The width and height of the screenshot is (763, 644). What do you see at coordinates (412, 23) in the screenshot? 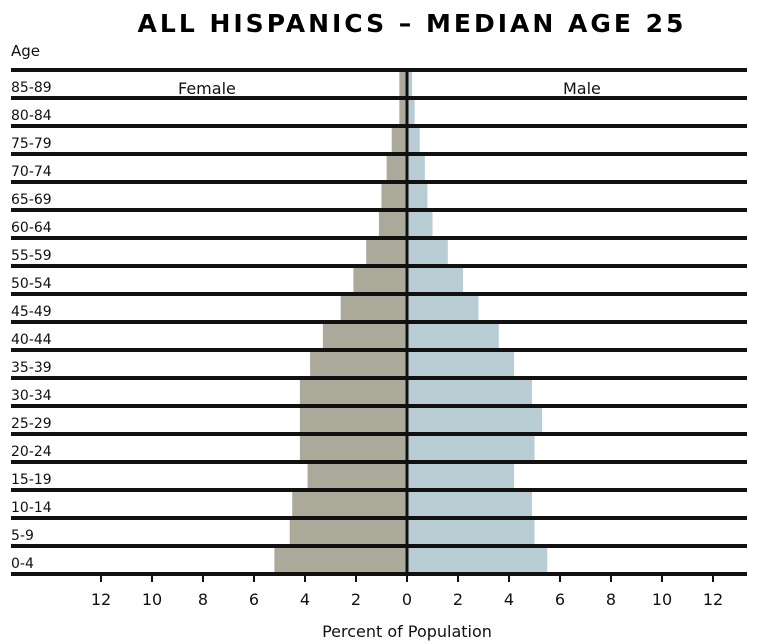
I see `chart-title: ALL HISPANICS – MEDIAN AGE 25` at bounding box center [412, 23].